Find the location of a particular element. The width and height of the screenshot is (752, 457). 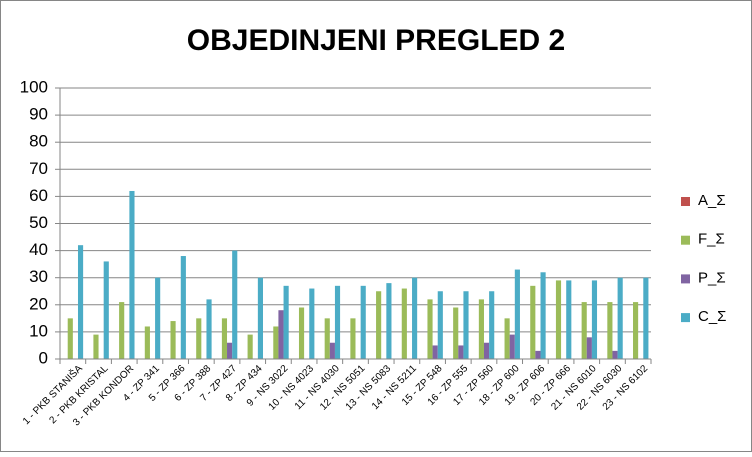

y-tick-label: 30 is located at coordinates (38, 276).